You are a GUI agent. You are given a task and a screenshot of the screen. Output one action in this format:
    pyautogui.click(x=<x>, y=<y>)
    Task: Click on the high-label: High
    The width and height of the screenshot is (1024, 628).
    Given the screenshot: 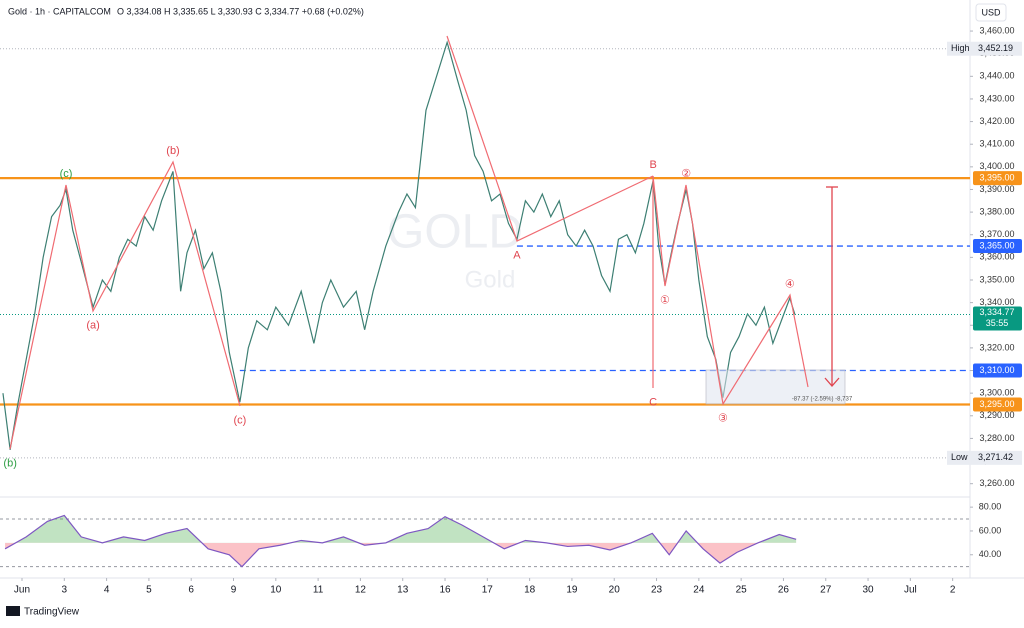 What is the action you would take?
    pyautogui.click(x=960, y=48)
    